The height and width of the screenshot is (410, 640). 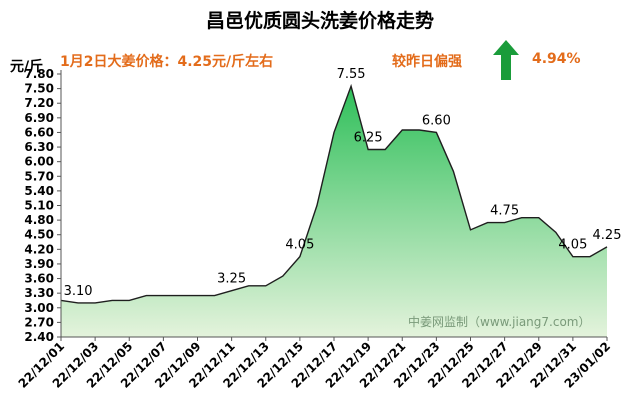 I want to click on price-summary: 1月2日大姜价格：4.25元/斤左右, so click(x=167, y=62).